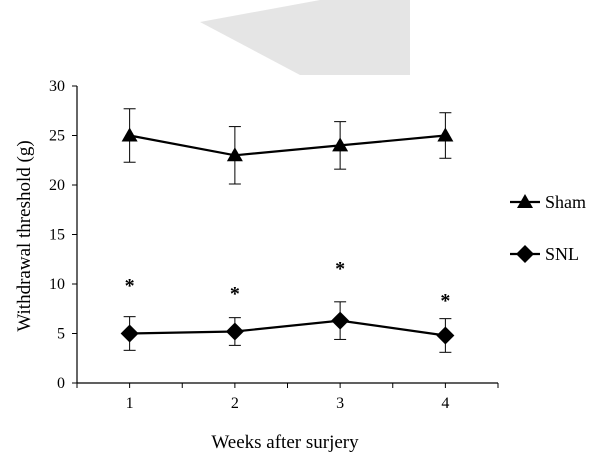 The width and height of the screenshot is (603, 456). Describe the element at coordinates (287, 397) in the screenshot. I see `x-axis-ticks: 1 2 3 4` at that location.